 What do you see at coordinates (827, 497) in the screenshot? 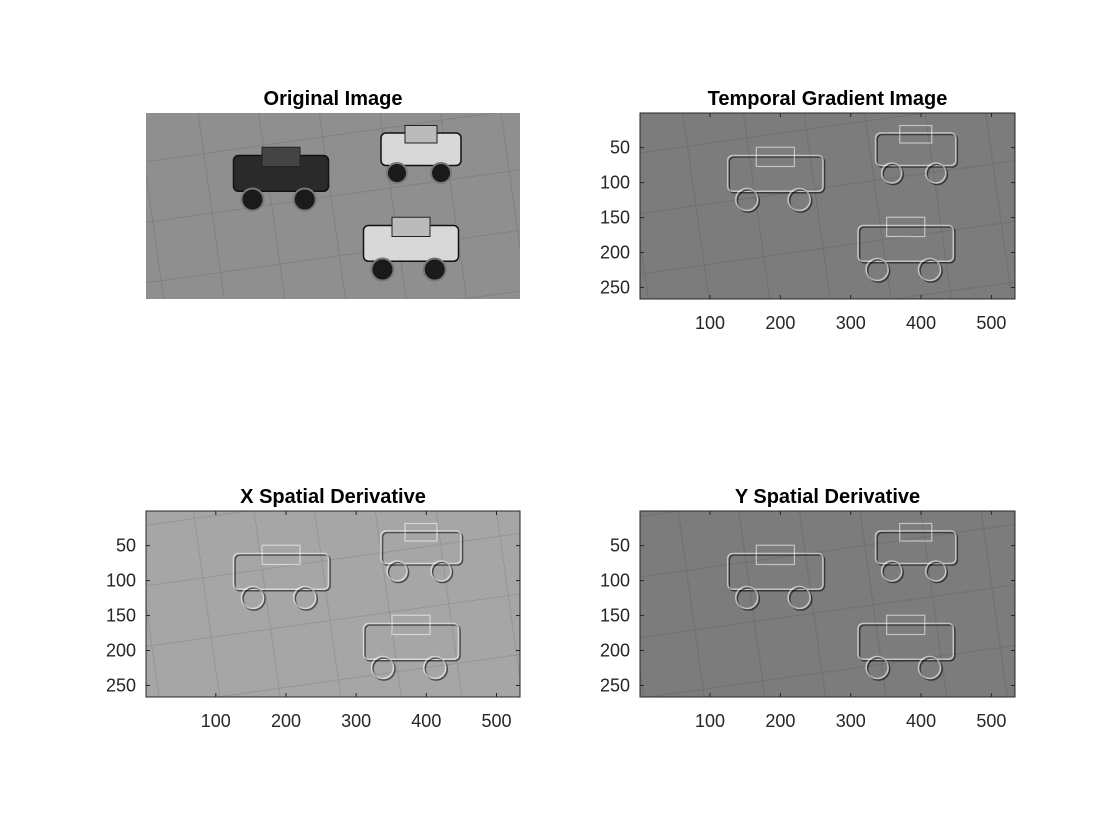
I see `subplot-title: Y Spatial Derivative` at bounding box center [827, 497].